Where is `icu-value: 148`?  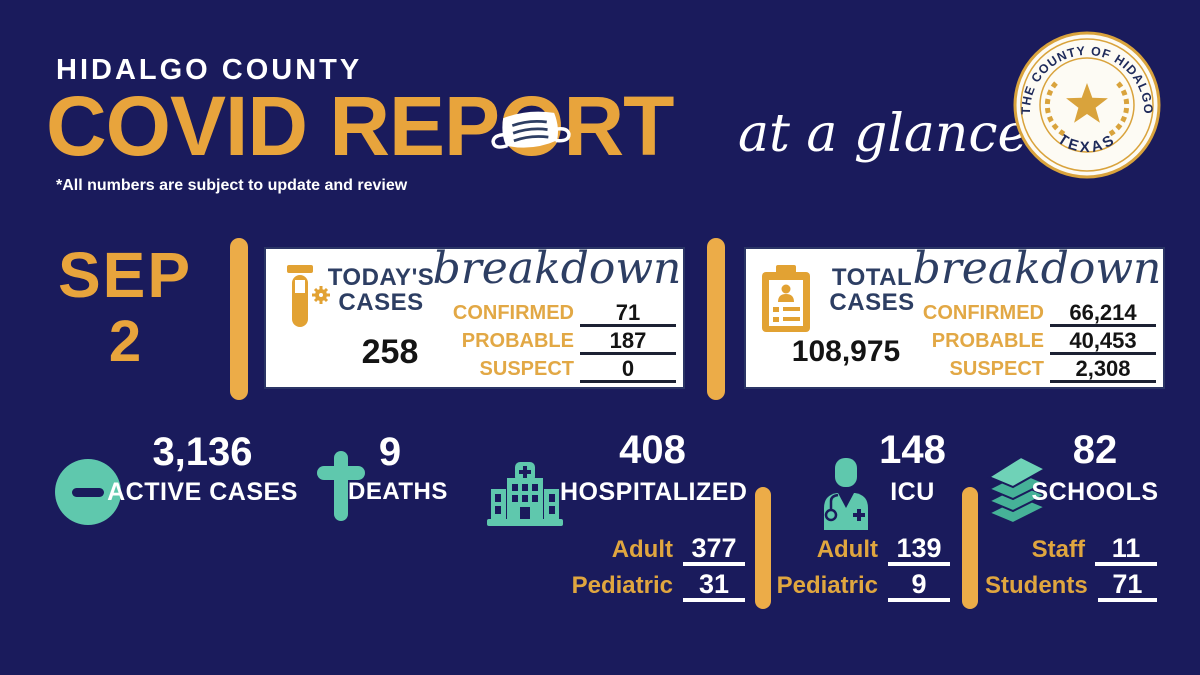
icu-value: 148 is located at coordinates (912, 450).